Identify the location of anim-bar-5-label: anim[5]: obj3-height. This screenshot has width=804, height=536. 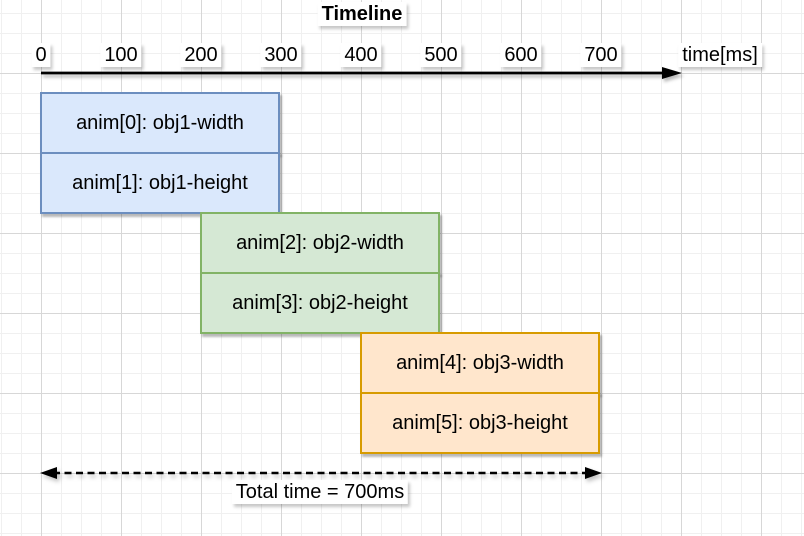
(480, 422).